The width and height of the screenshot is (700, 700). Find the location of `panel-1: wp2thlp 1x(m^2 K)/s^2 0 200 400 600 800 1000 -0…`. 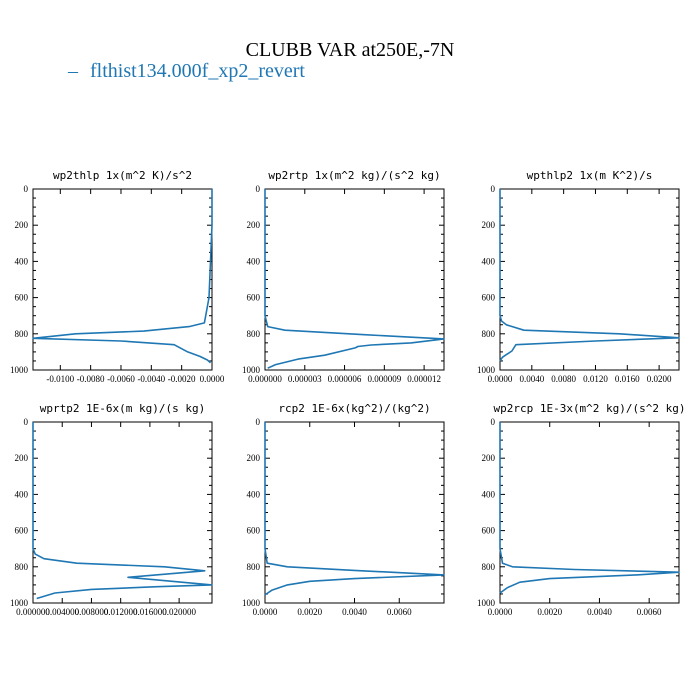

panel-1: wp2thlp 1x(m^2 K)/s^2 0 200 400 600 800 1000 -0… is located at coordinates (117, 276).